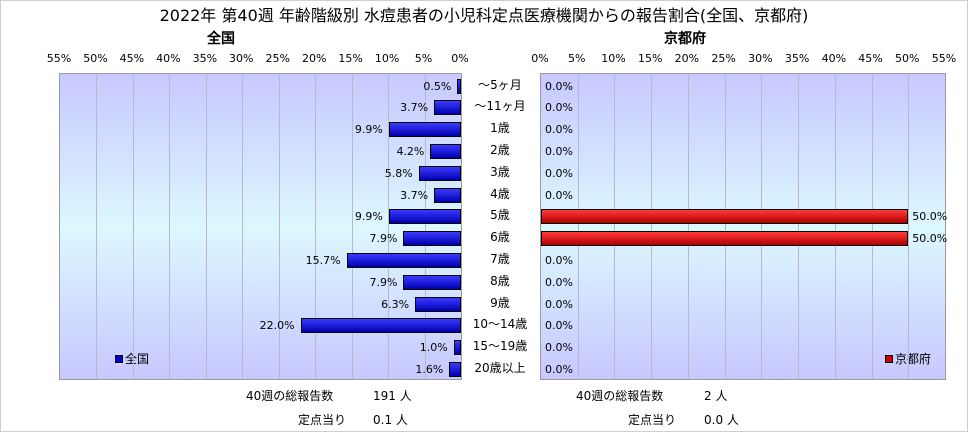 This screenshot has height=432, width=968. Describe the element at coordinates (912, 359) in the screenshot. I see `right-legend-label: 京都府` at that location.